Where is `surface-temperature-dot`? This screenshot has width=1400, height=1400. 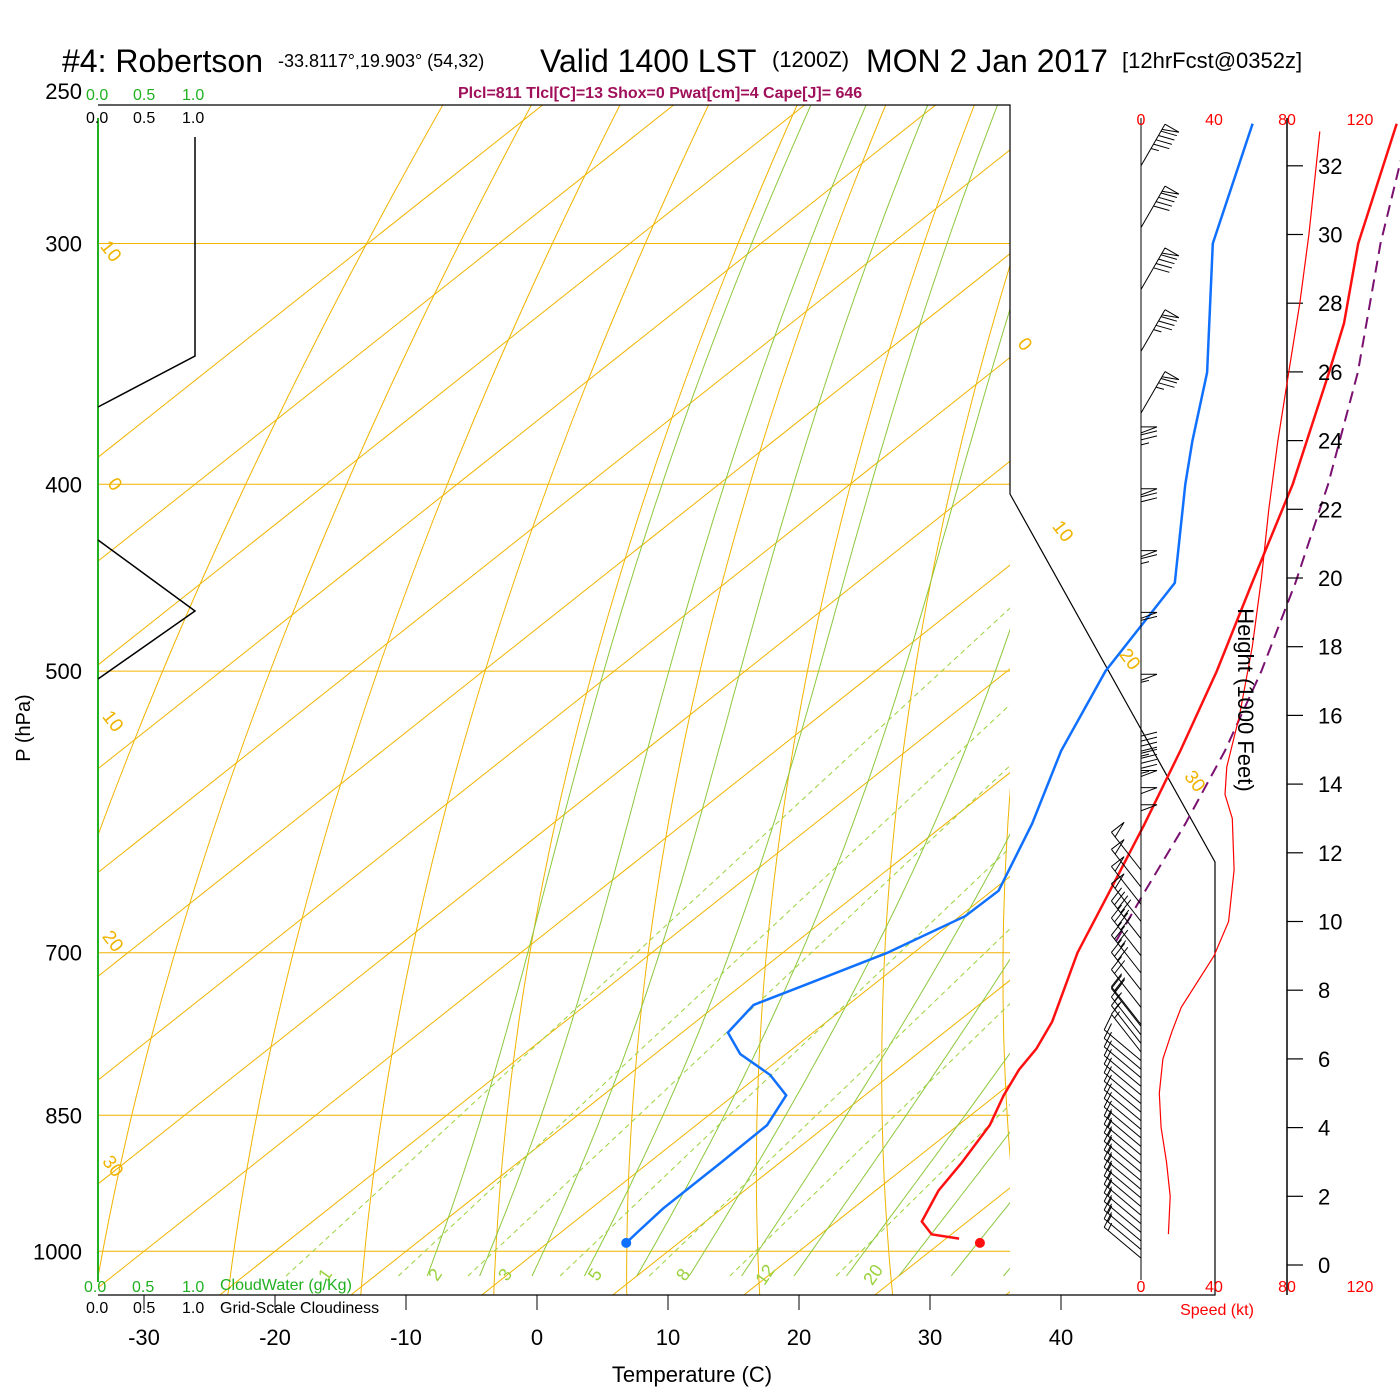 surface-temperature-dot is located at coordinates (979, 1242).